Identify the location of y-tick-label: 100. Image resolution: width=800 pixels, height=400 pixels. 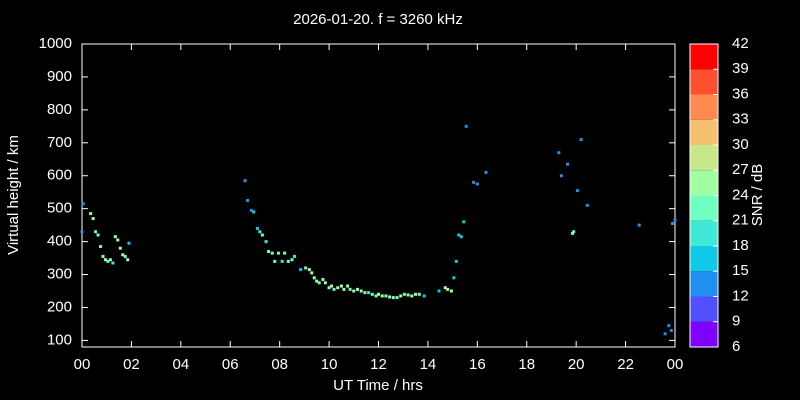
(59, 339).